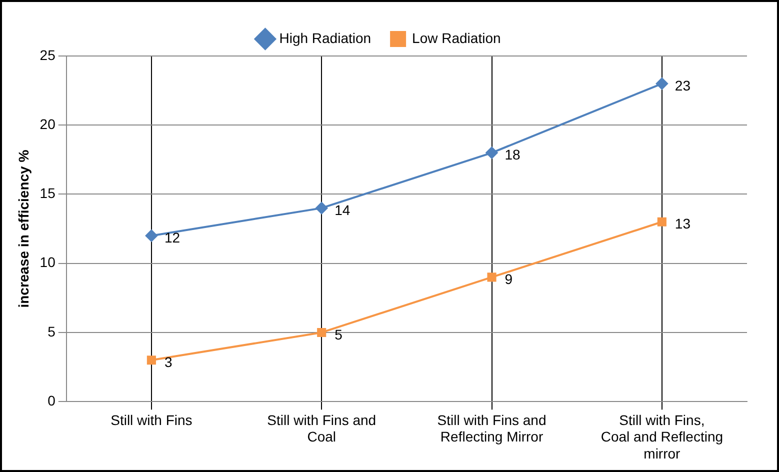 Image resolution: width=779 pixels, height=472 pixels. Describe the element at coordinates (342, 210) in the screenshot. I see `data-label: 14` at that location.